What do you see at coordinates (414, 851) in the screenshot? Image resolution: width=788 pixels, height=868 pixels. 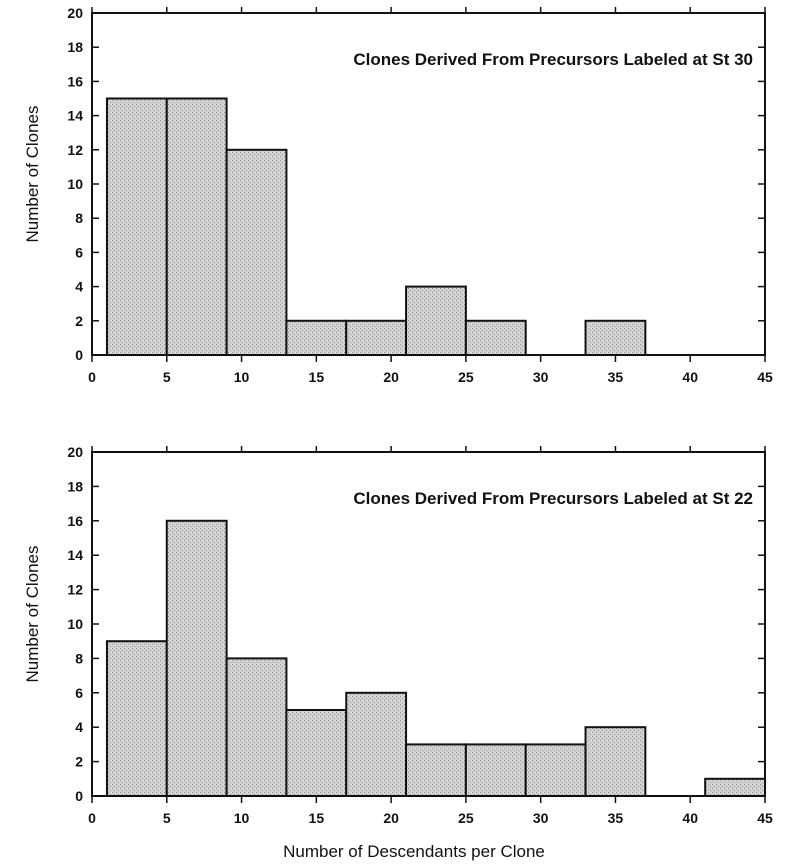 I see `x-axis-label: Number of Descendants per Clone` at bounding box center [414, 851].